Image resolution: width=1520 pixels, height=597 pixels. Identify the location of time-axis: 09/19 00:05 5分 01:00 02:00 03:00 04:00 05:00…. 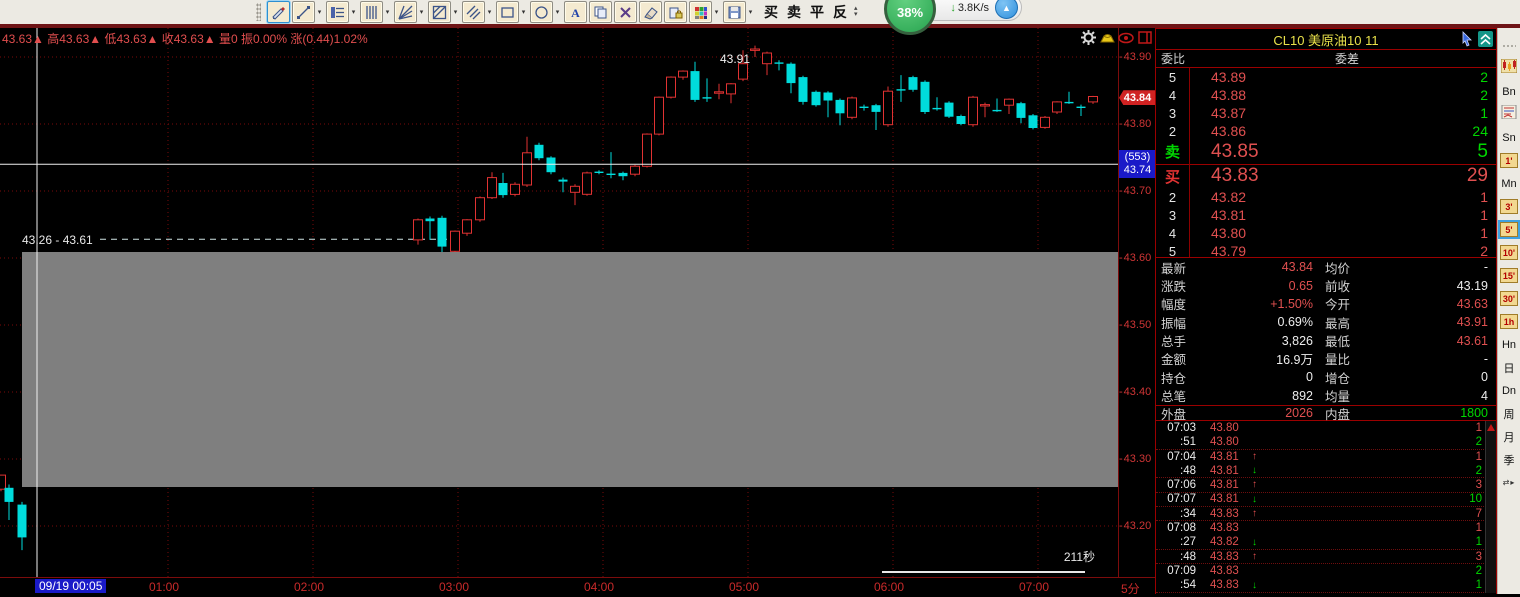
(577, 586).